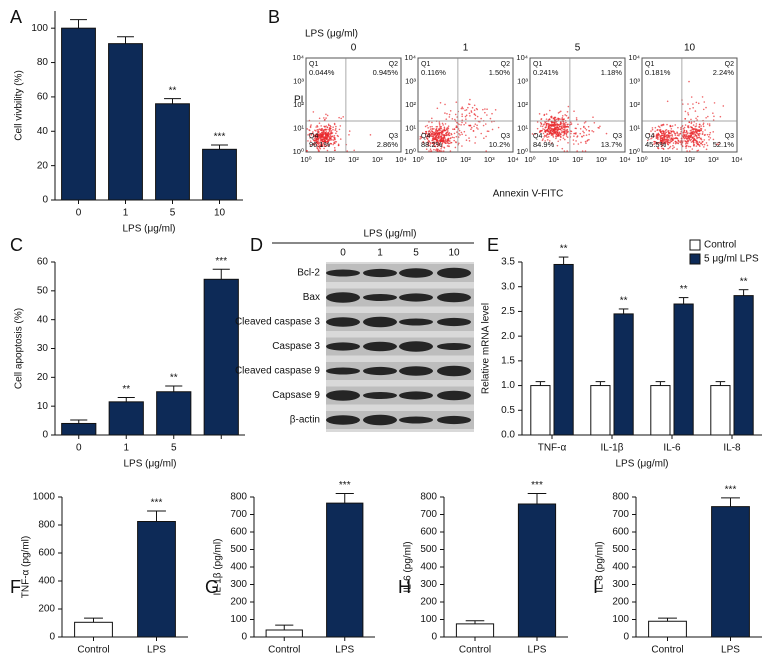 Image resolution: width=780 pixels, height=672 pixels. Describe the element at coordinates (354, 48) in the screenshot. I see `flow-dose: 0` at that location.